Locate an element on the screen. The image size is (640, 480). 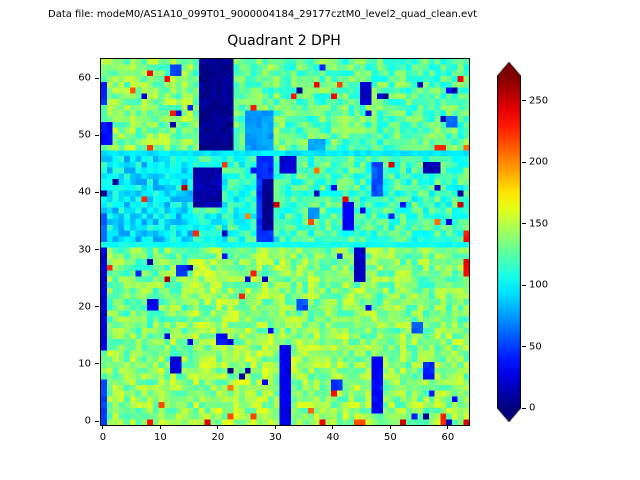
x-tick-label: 30 is located at coordinates (275, 437).